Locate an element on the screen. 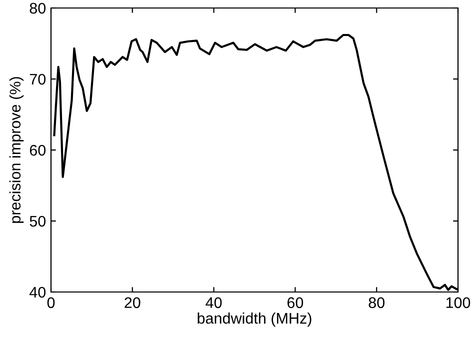  x-tick-label: 40 is located at coordinates (214, 302).